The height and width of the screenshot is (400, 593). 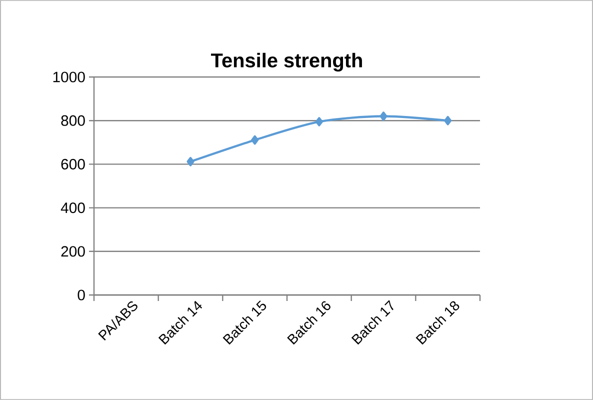 What do you see at coordinates (286, 62) in the screenshot?
I see `chart-title: Tensile strength` at bounding box center [286, 62].